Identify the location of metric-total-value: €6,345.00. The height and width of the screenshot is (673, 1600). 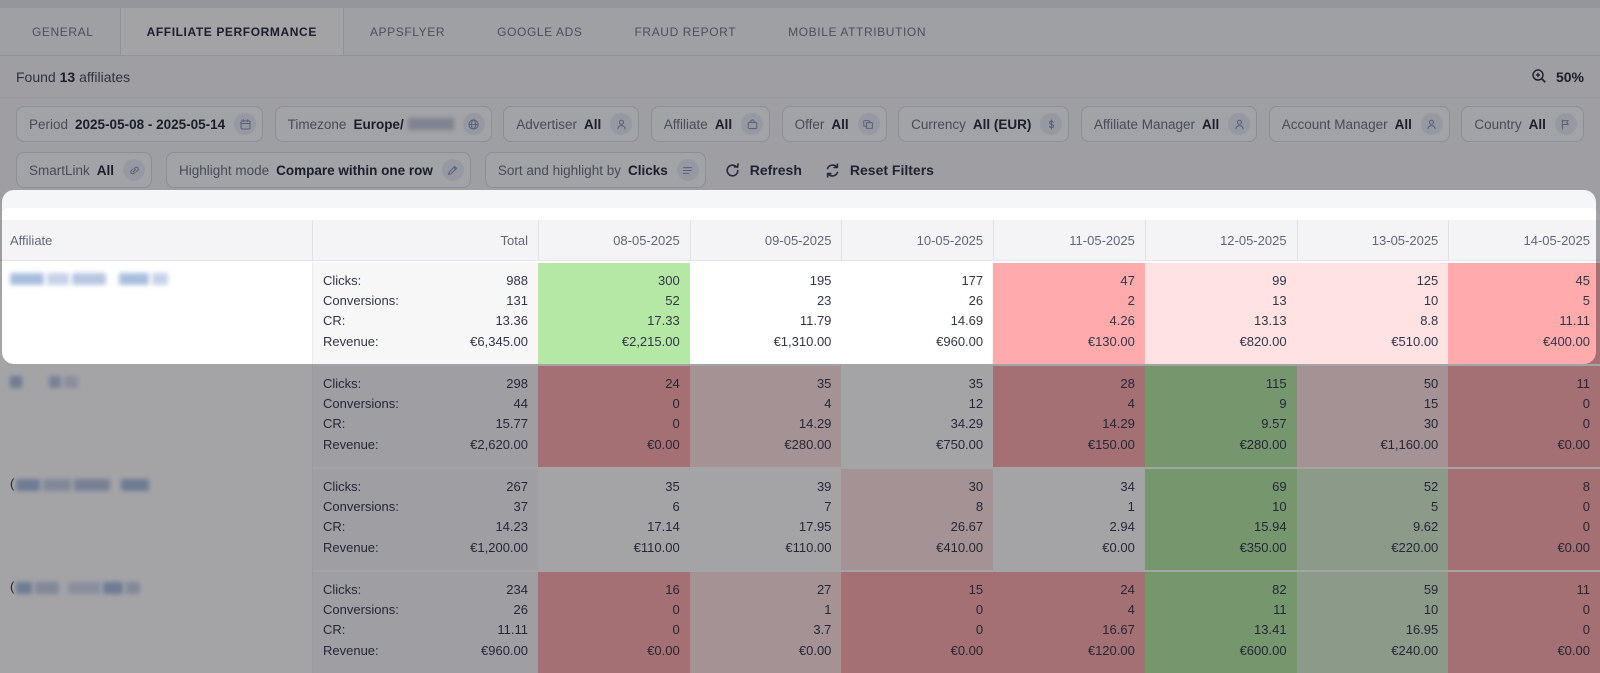
(499, 341).